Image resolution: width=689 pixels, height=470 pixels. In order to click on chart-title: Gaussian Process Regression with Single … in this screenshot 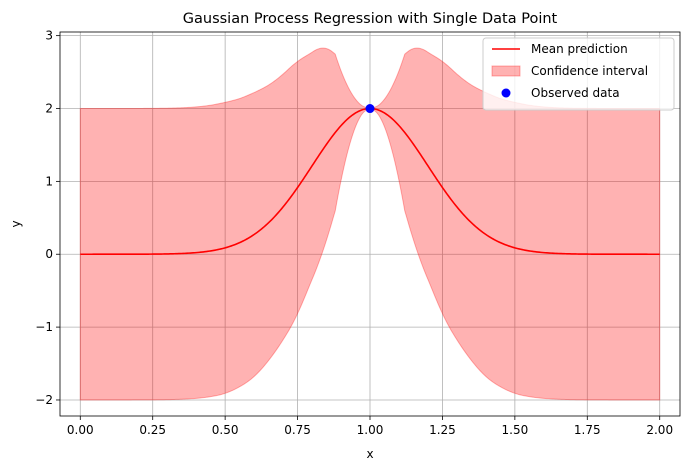, I will do `click(370, 19)`.